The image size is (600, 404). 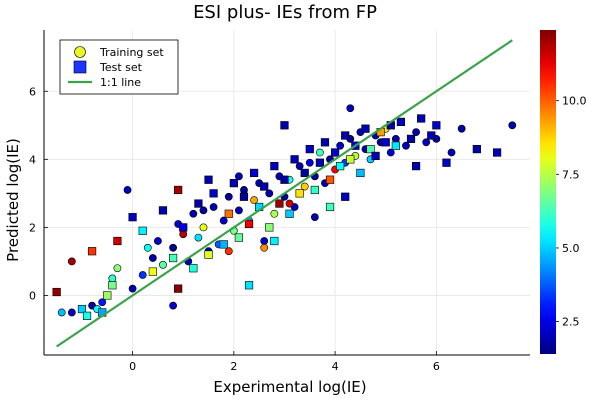 What do you see at coordinates (574, 101) in the screenshot?
I see `colorbar-tick-label: 10.0` at bounding box center [574, 101].